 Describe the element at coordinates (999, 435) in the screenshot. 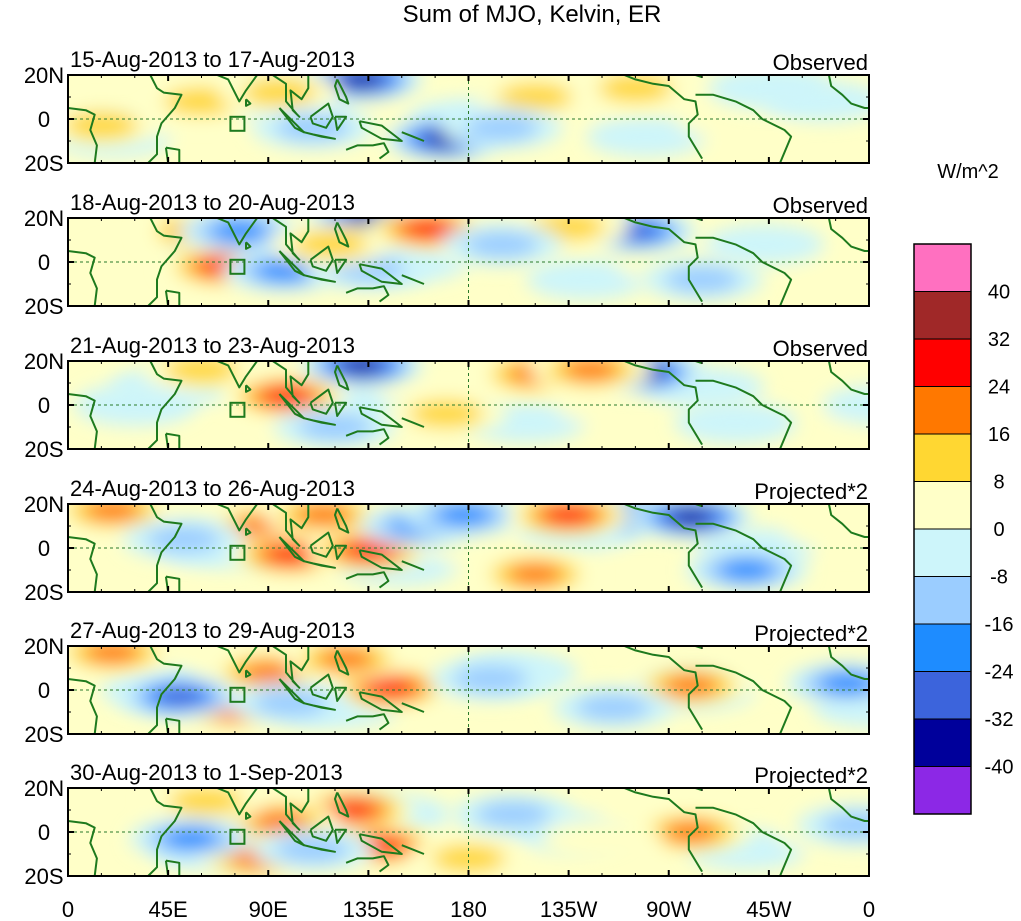

I see `colorbar-level-label: 16` at that location.